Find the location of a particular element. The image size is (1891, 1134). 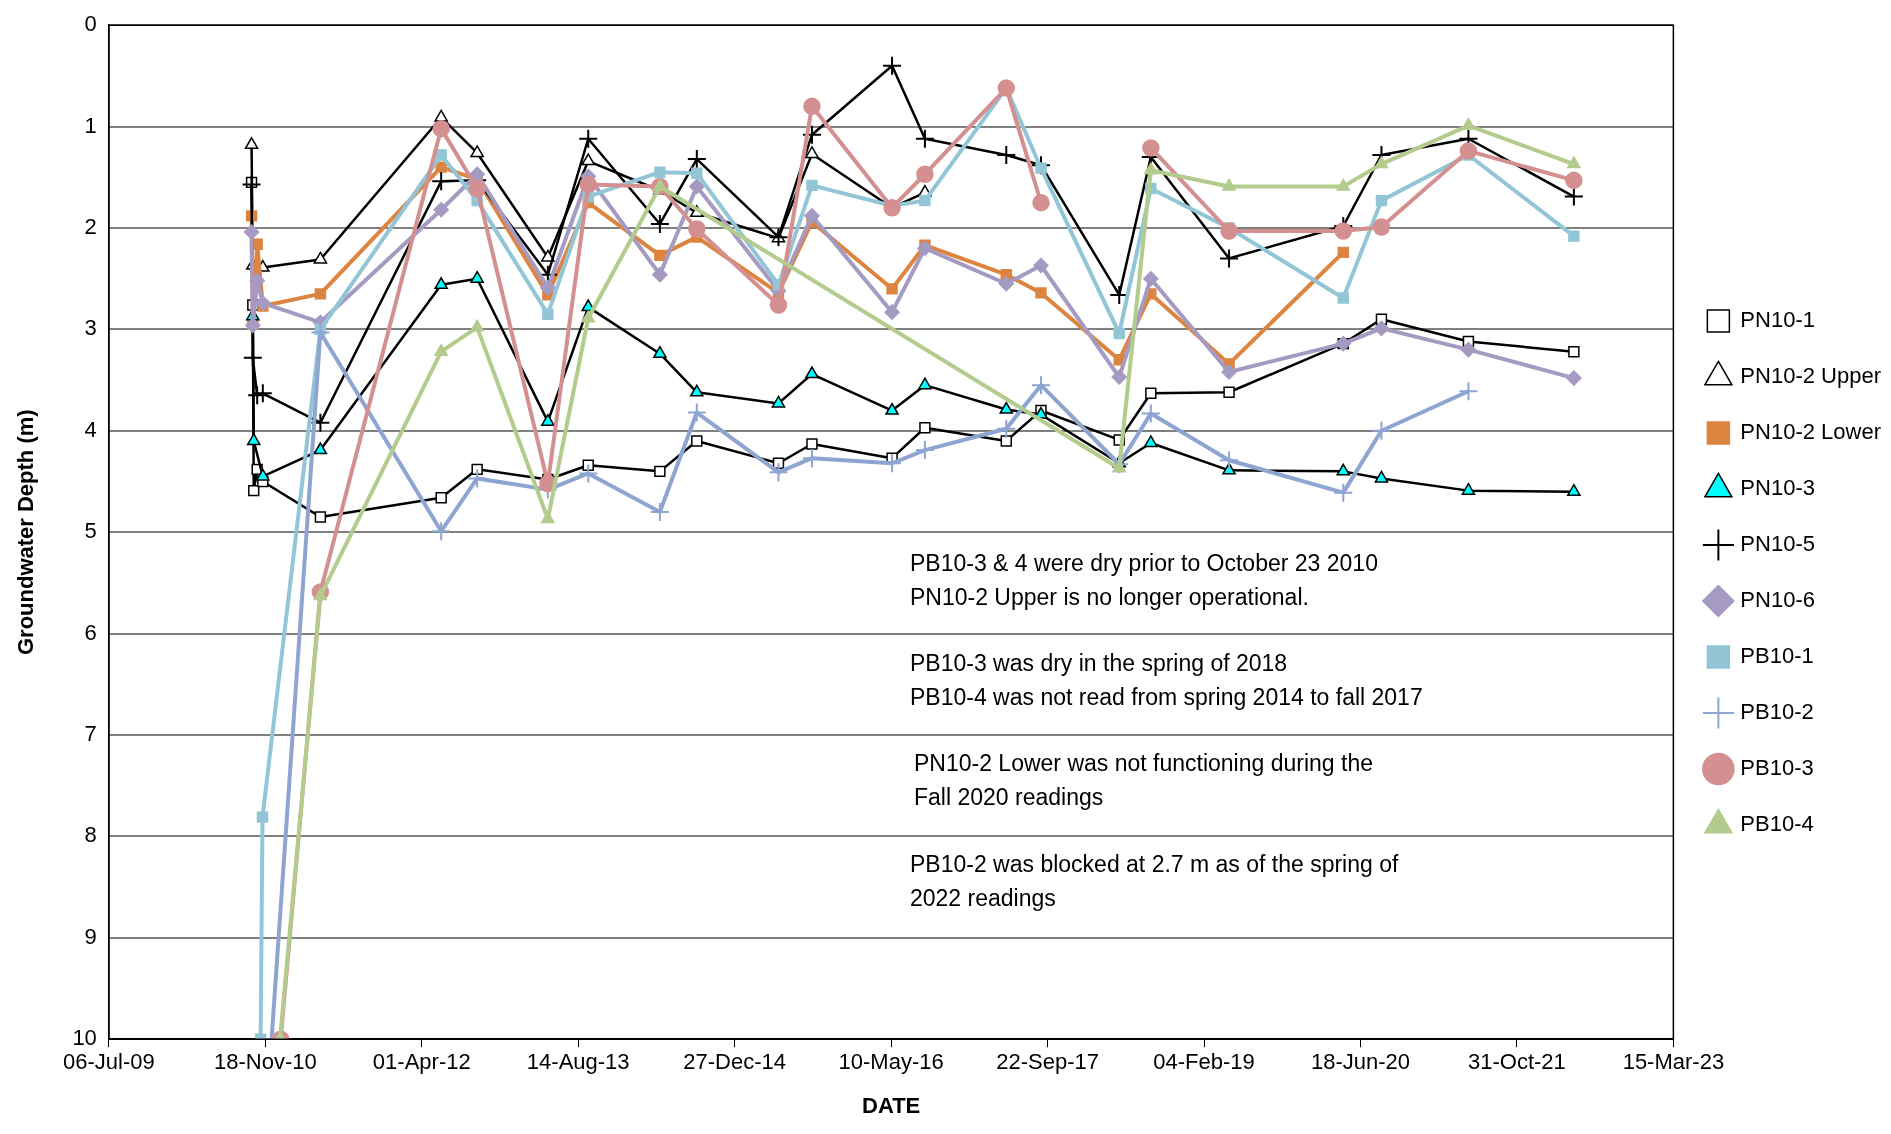

legend-label: PN10-1 is located at coordinates (1777, 320).